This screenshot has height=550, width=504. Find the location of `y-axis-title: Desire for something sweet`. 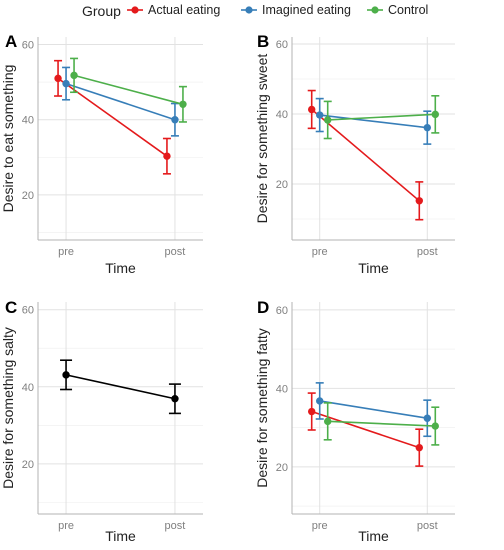

y-axis-title: Desire for something sweet is located at coordinates (262, 139).